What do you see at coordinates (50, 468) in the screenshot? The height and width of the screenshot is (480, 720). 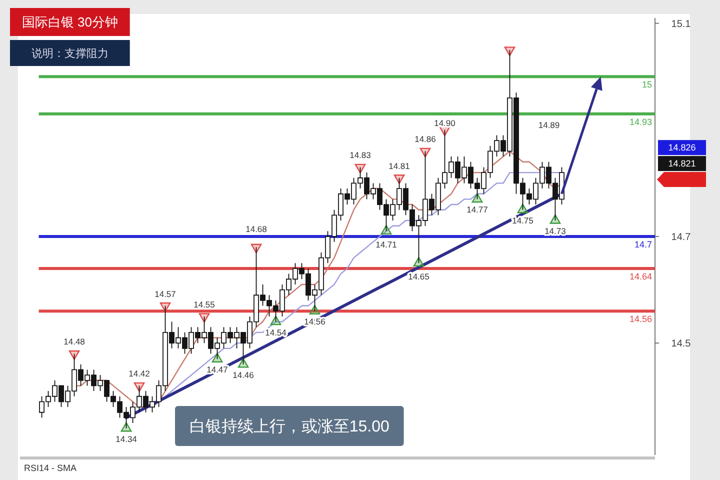 I see `text: RSI14 - SMA` at bounding box center [50, 468].